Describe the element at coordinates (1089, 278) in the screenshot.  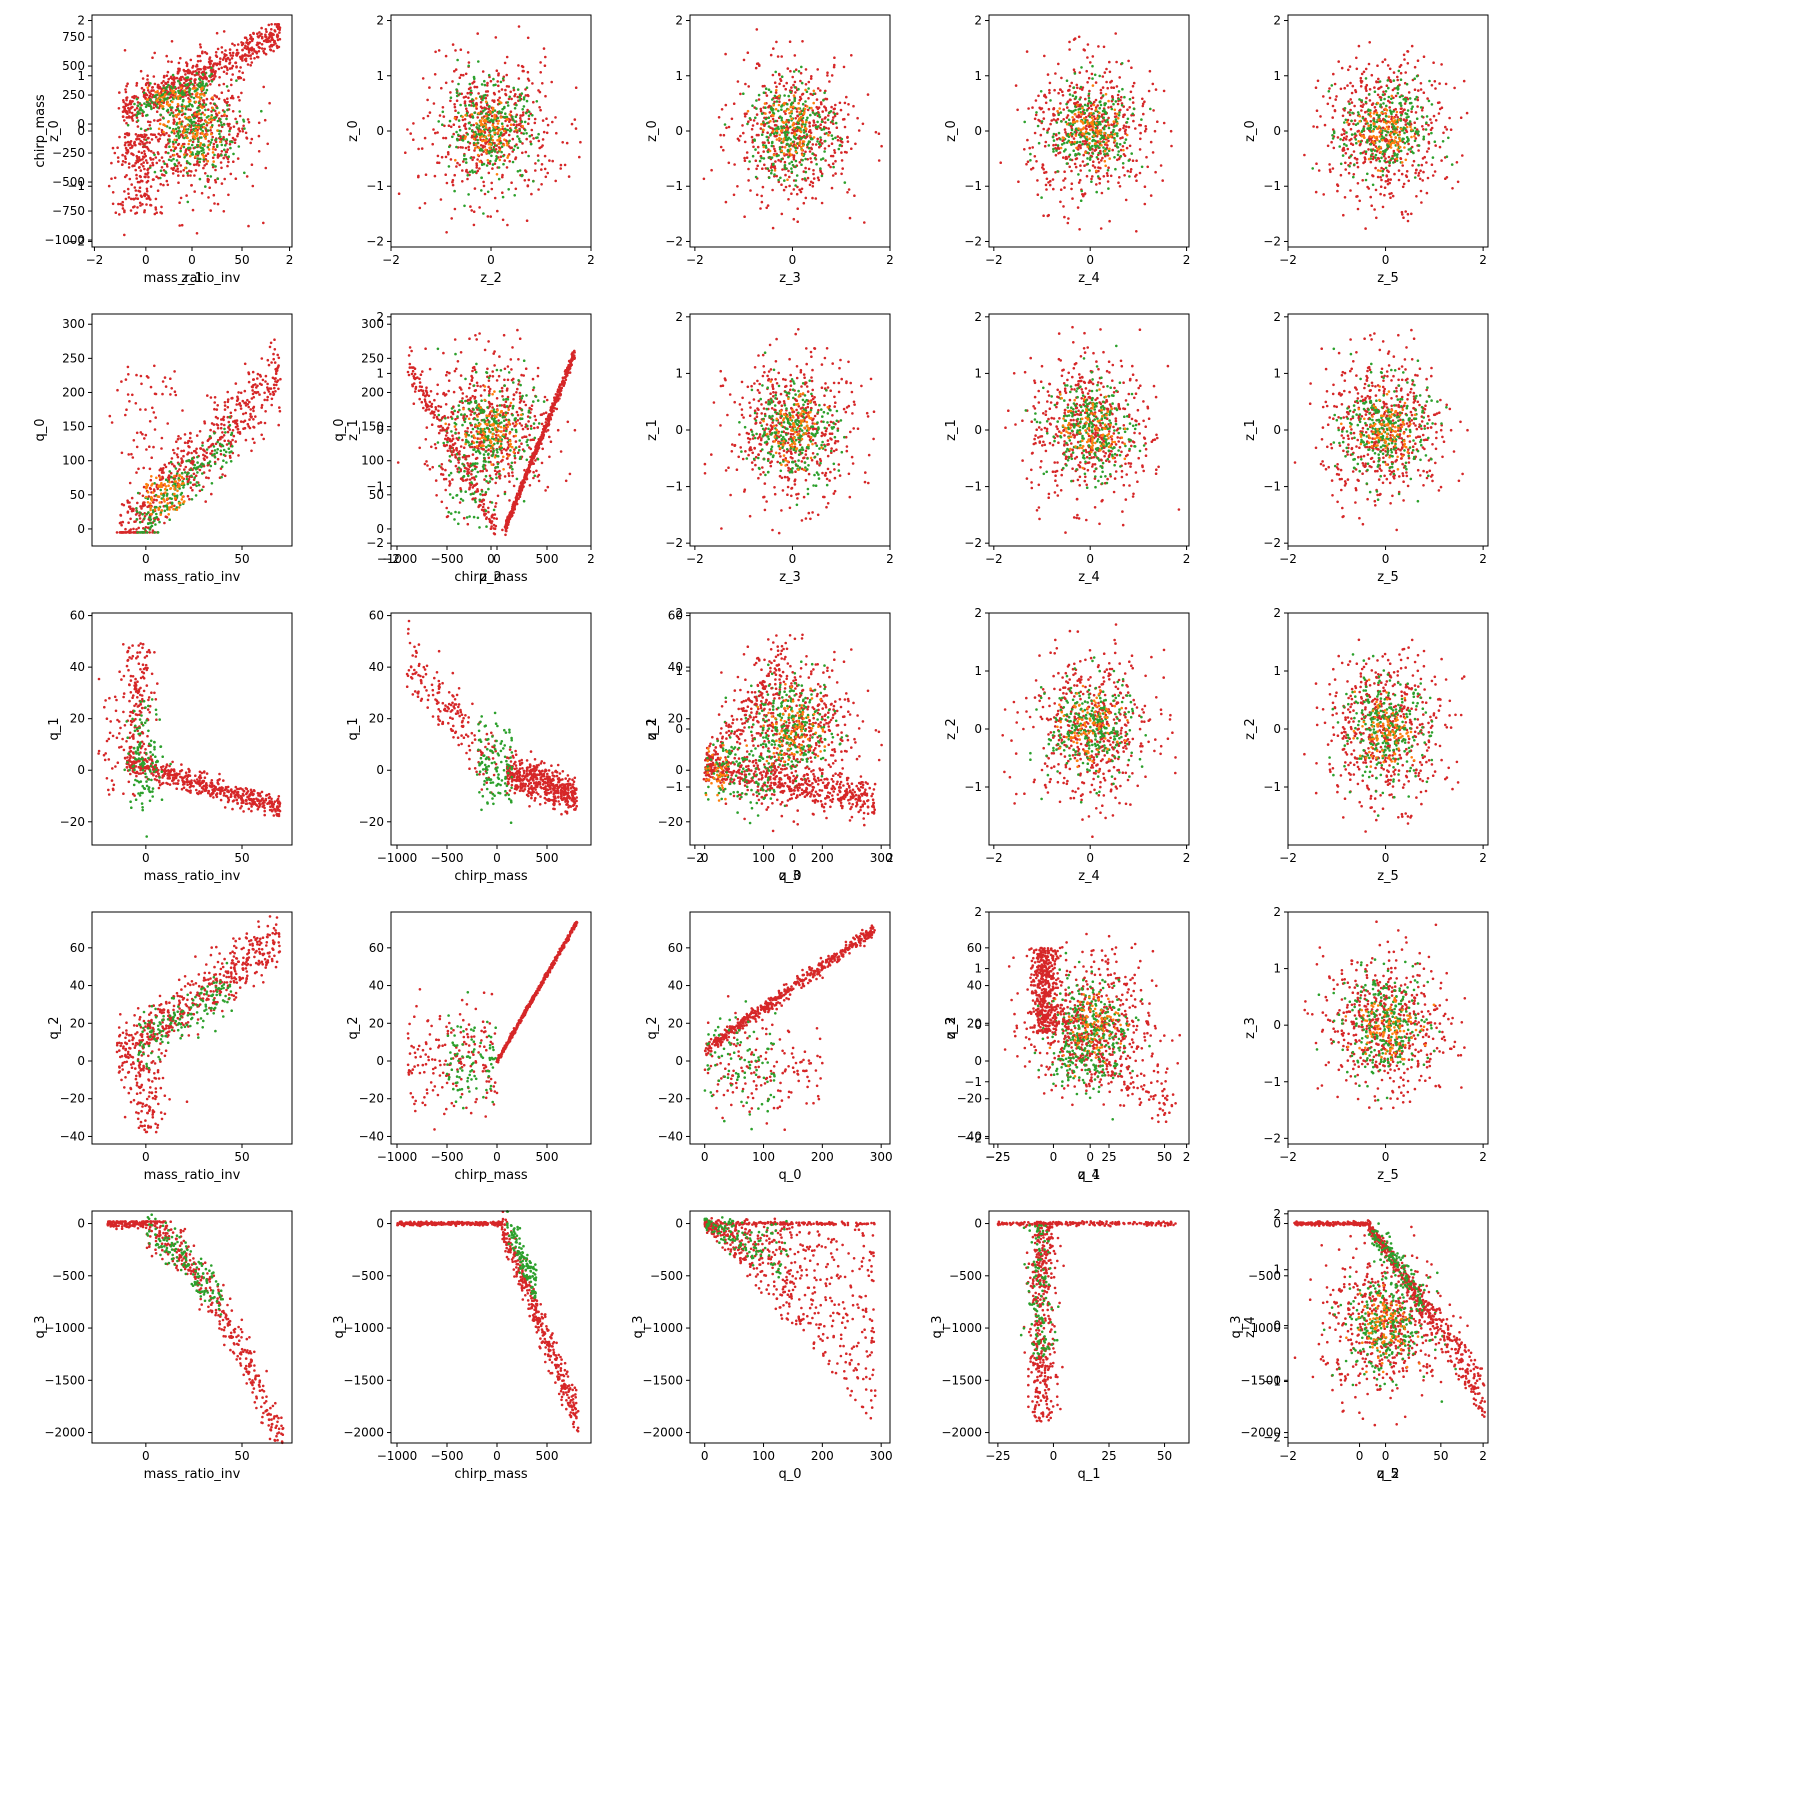
I see `x-axis-label: z_4` at that location.